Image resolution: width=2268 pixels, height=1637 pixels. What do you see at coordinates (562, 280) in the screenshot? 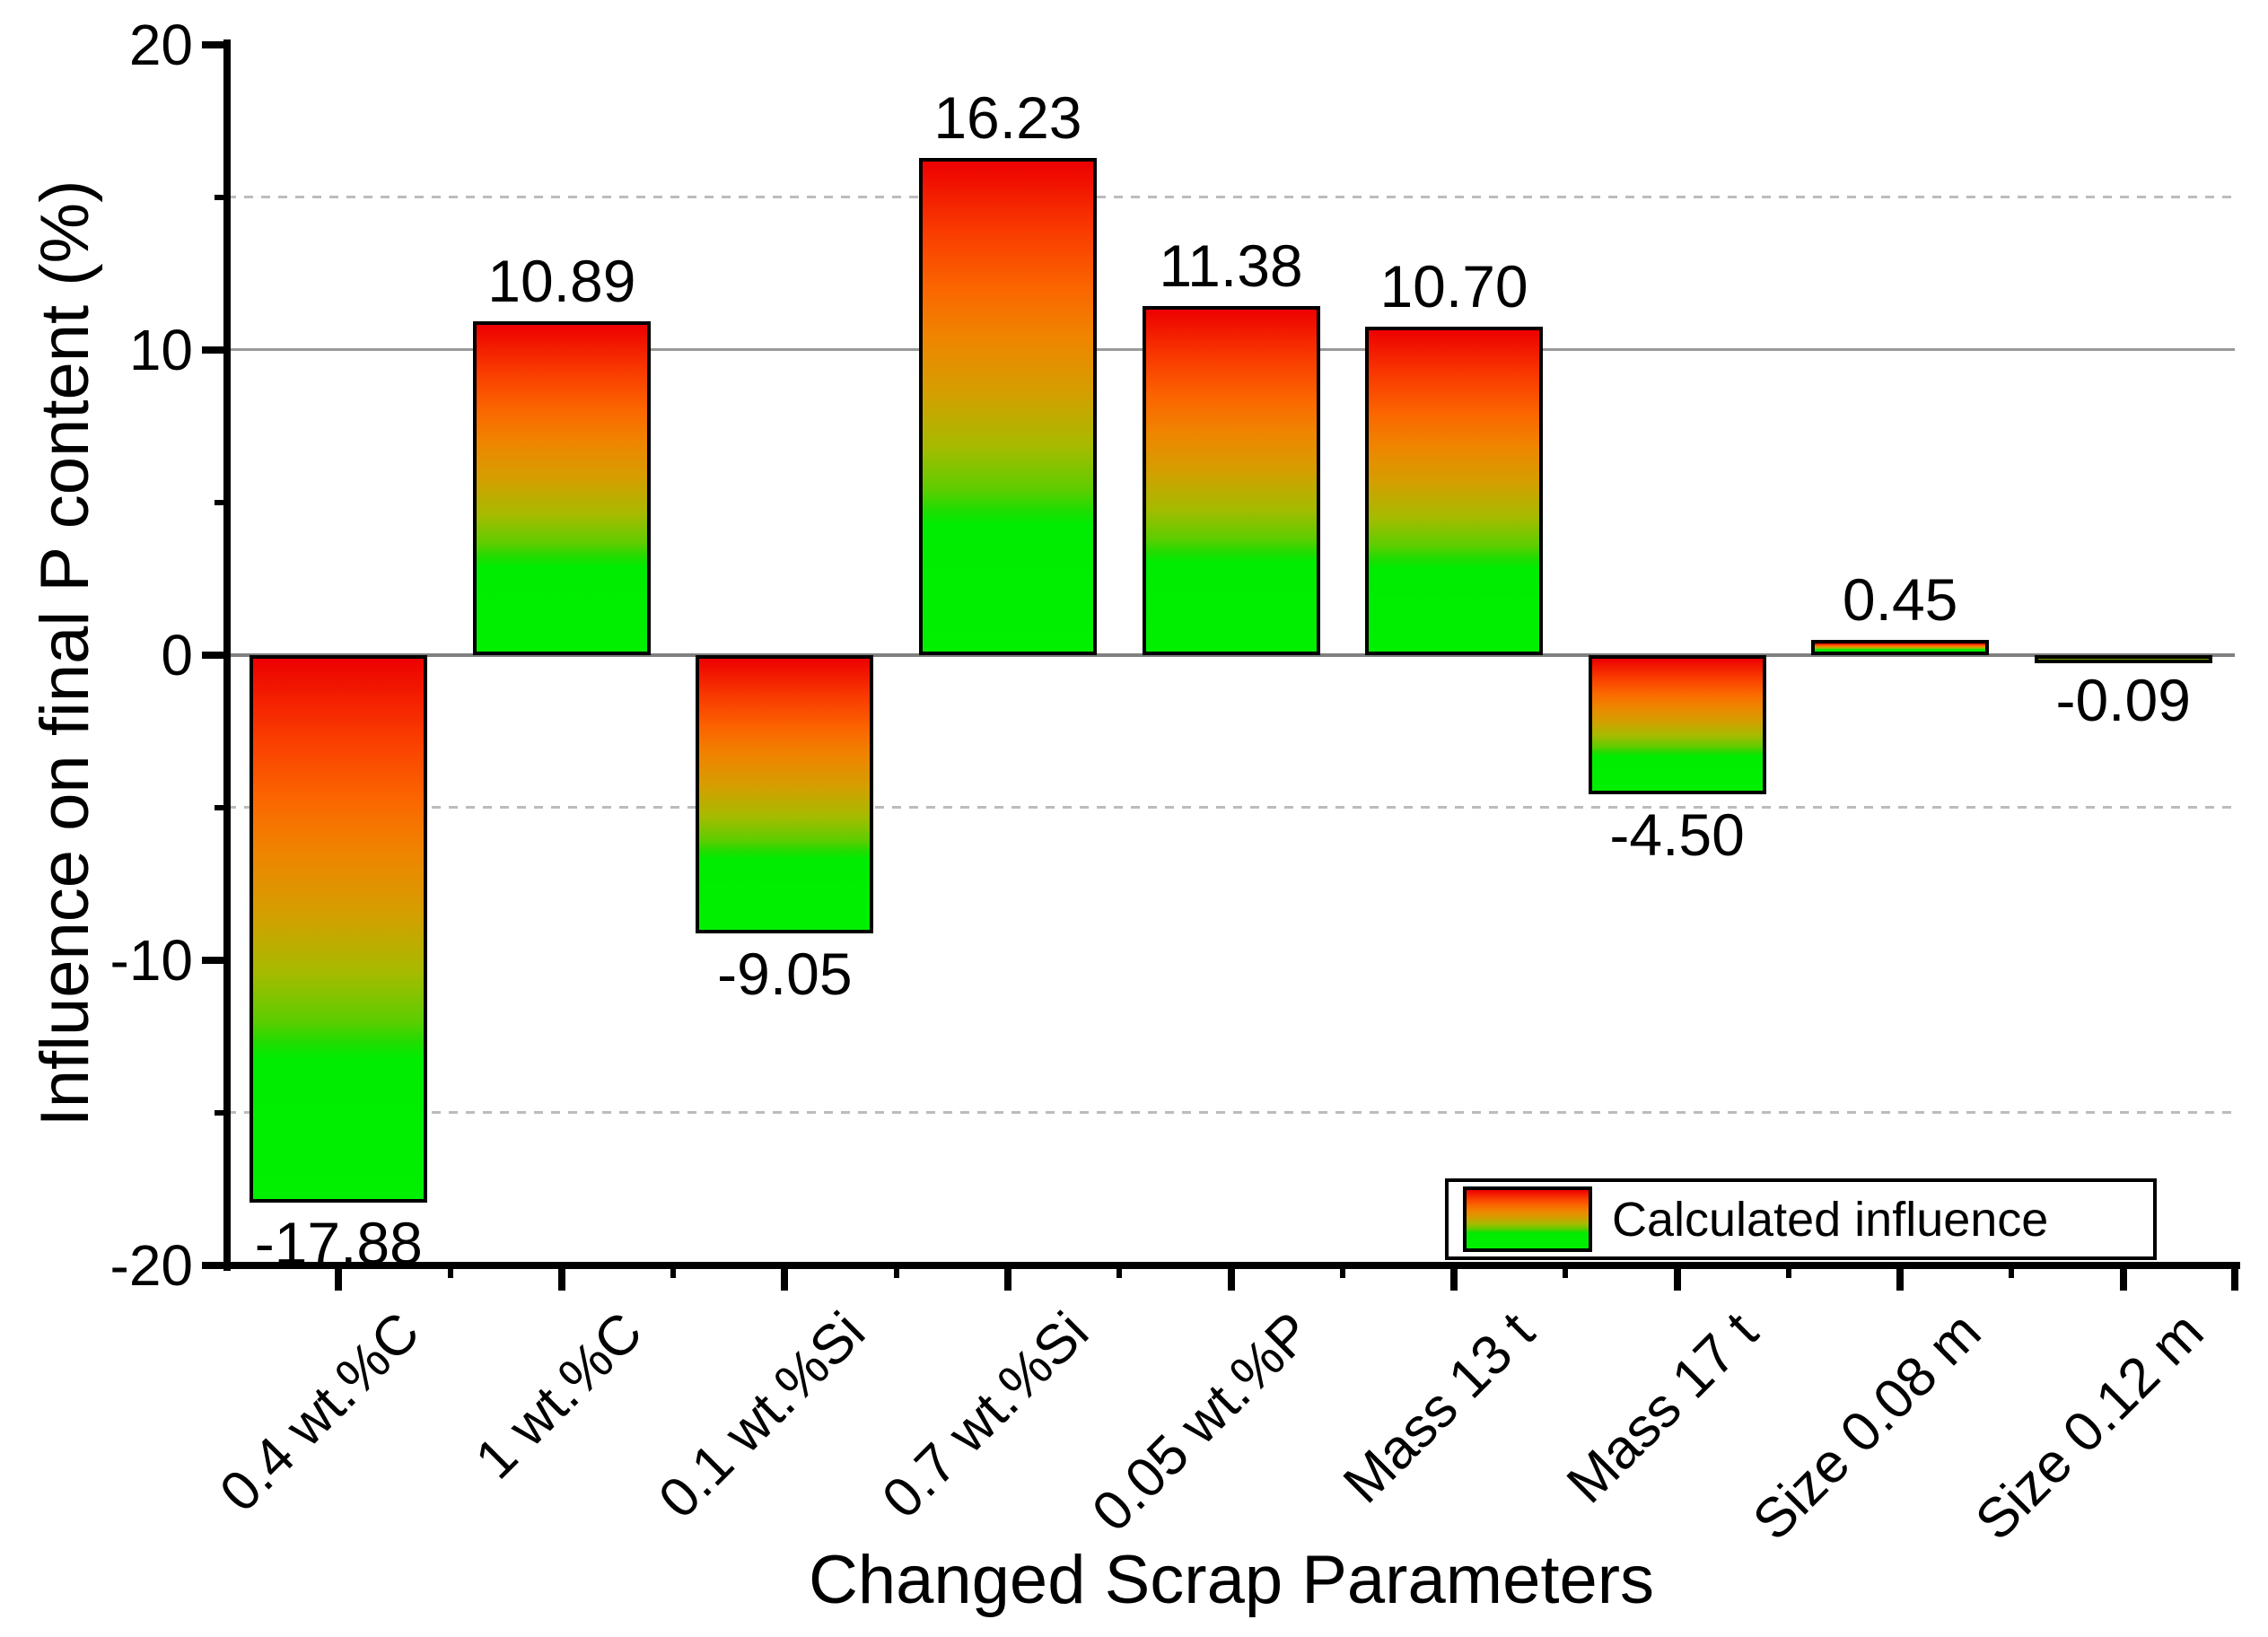
I see `bar-value-label: 10.89` at bounding box center [562, 280].